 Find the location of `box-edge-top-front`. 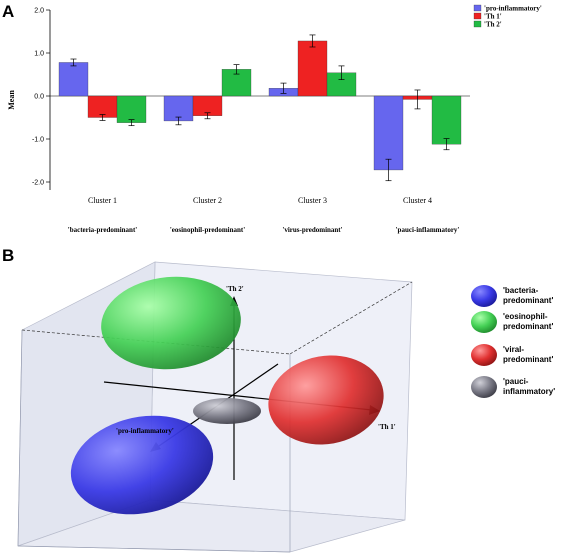

box-edge-top-front is located at coordinates (156, 342).